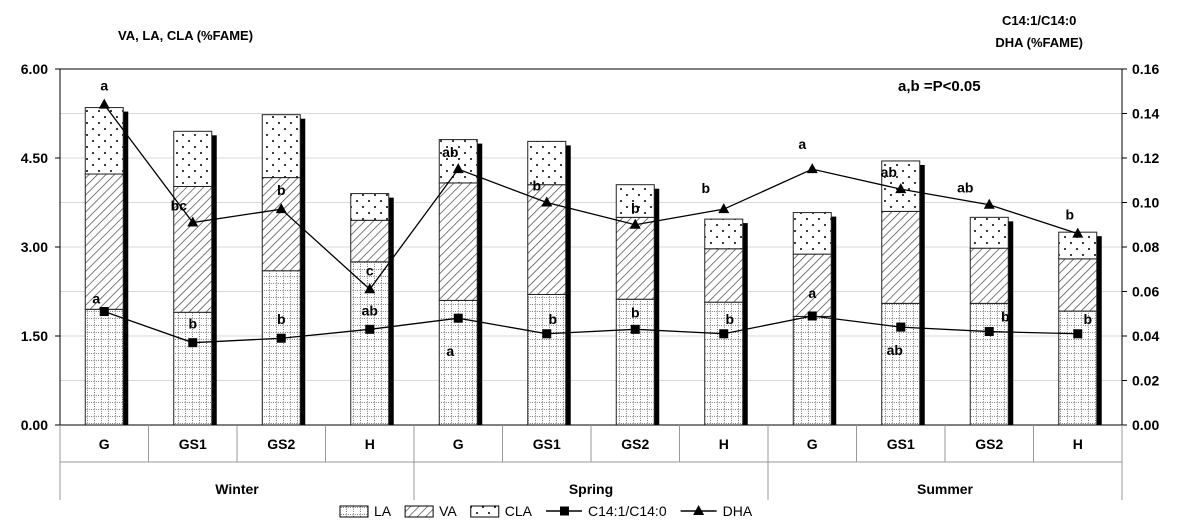 The width and height of the screenshot is (1178, 526). Describe the element at coordinates (34, 69) in the screenshot. I see `left-tick-label: 6.00` at that location.